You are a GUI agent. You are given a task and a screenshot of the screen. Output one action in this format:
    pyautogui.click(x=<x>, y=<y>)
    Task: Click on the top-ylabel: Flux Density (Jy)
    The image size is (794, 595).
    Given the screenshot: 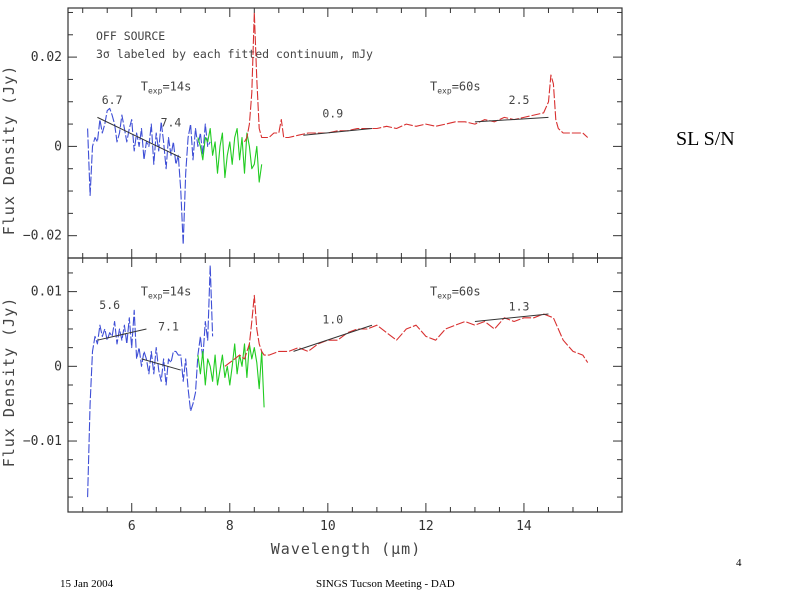 What is the action you would take?
    pyautogui.click(x=9, y=150)
    